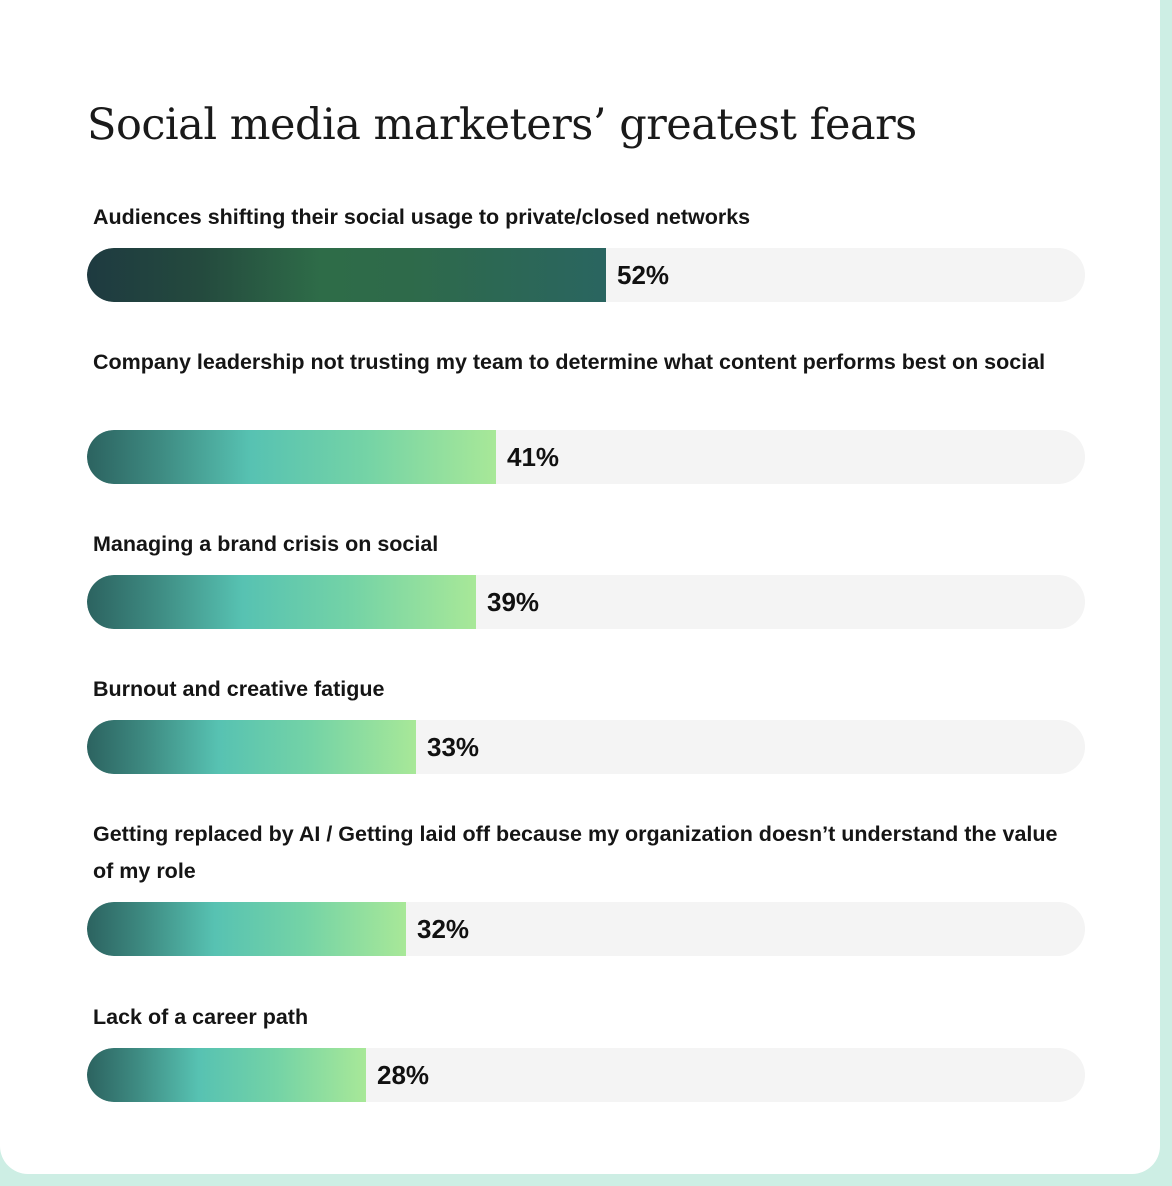 The image size is (1172, 1186). Describe the element at coordinates (266, 544) in the screenshot. I see `category-label: Managing a brand crisis on social` at that location.